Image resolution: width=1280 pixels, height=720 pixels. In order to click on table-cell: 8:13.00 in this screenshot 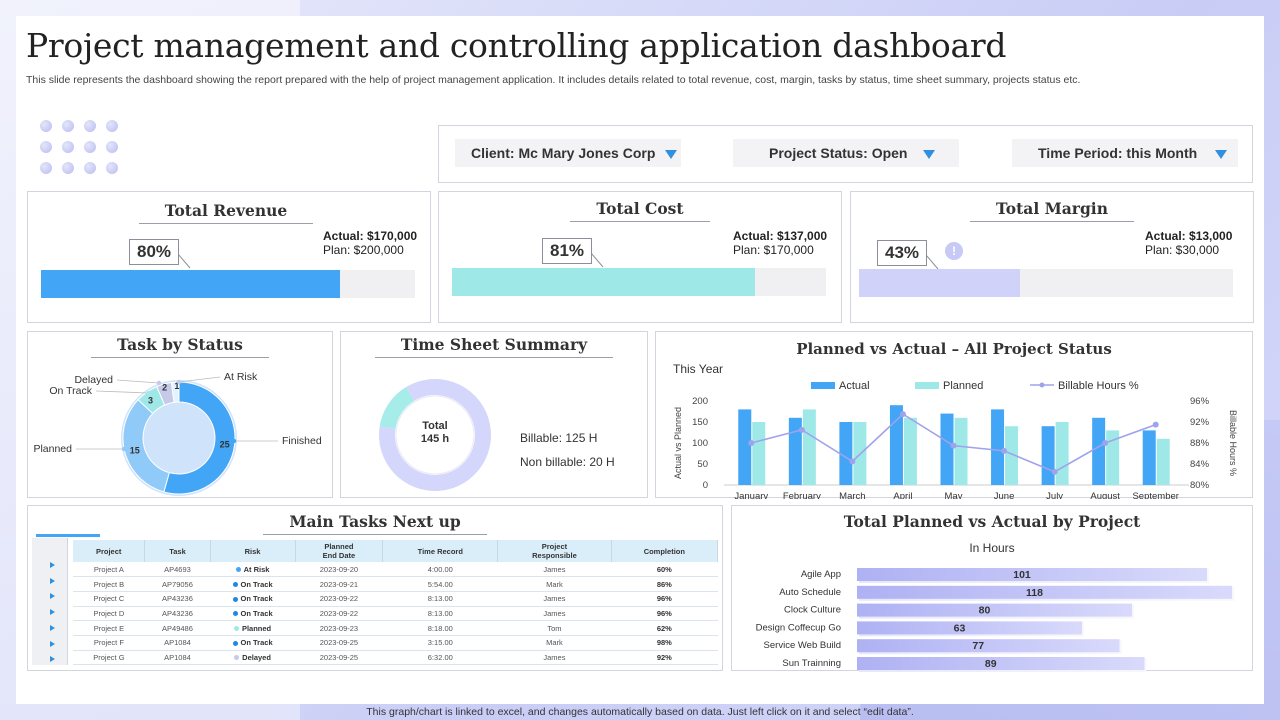, I will do `click(440, 614)`.